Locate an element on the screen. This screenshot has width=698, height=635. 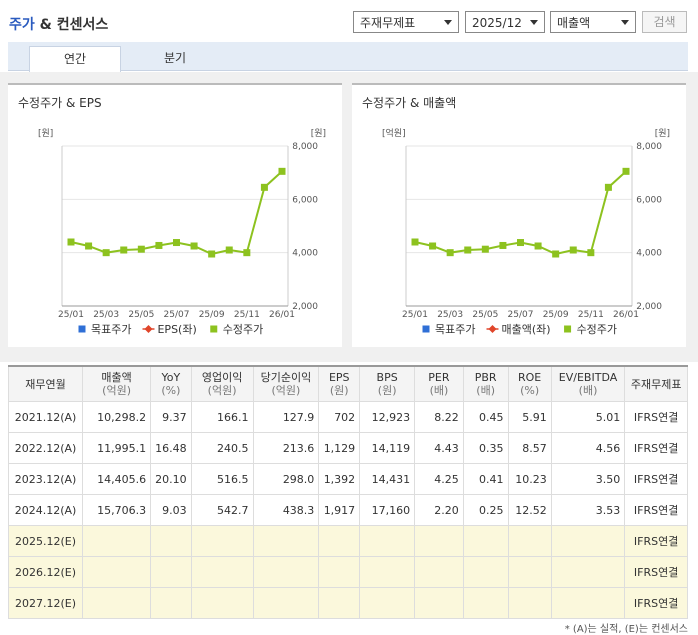
tab: 분기 is located at coordinates (175, 58).